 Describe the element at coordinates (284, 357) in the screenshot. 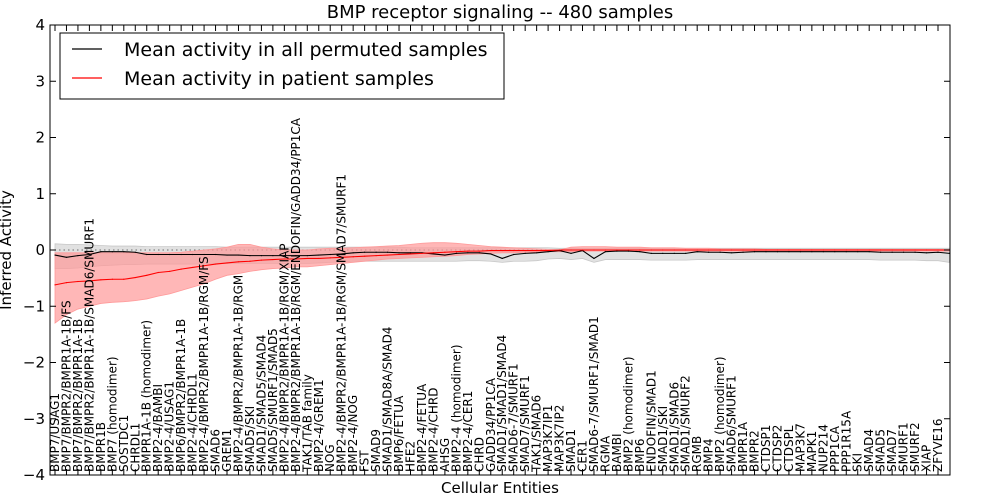

I see `category-label: BMP2-4/BMPR2/BMPR1A-1B/RGM/XIAP` at that location.